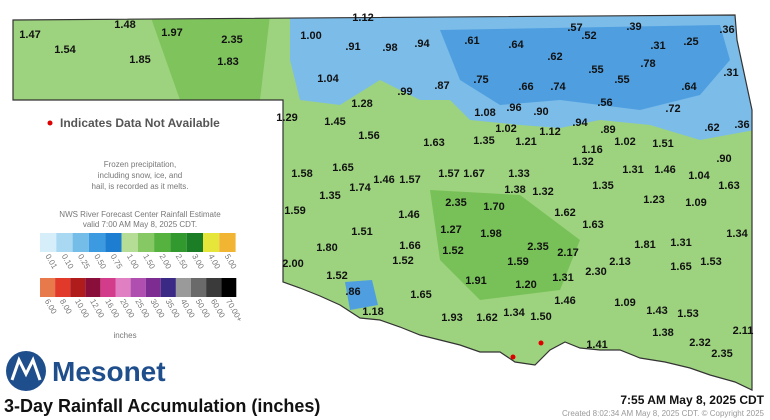 This screenshot has width=770, height=420. I want to click on station-value: .86, so click(352, 292).